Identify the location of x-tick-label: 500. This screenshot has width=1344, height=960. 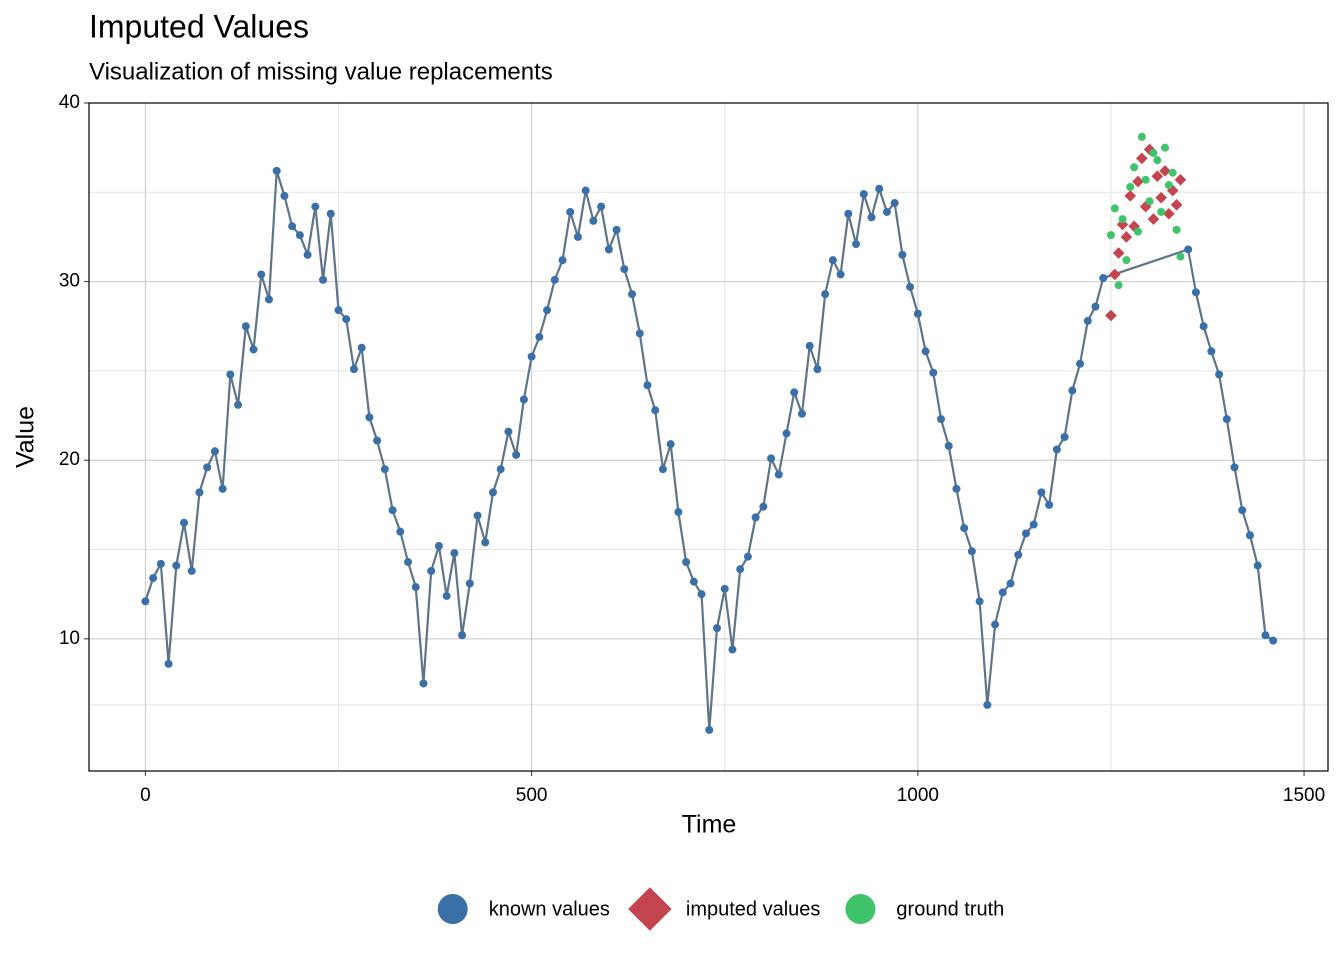
(532, 795).